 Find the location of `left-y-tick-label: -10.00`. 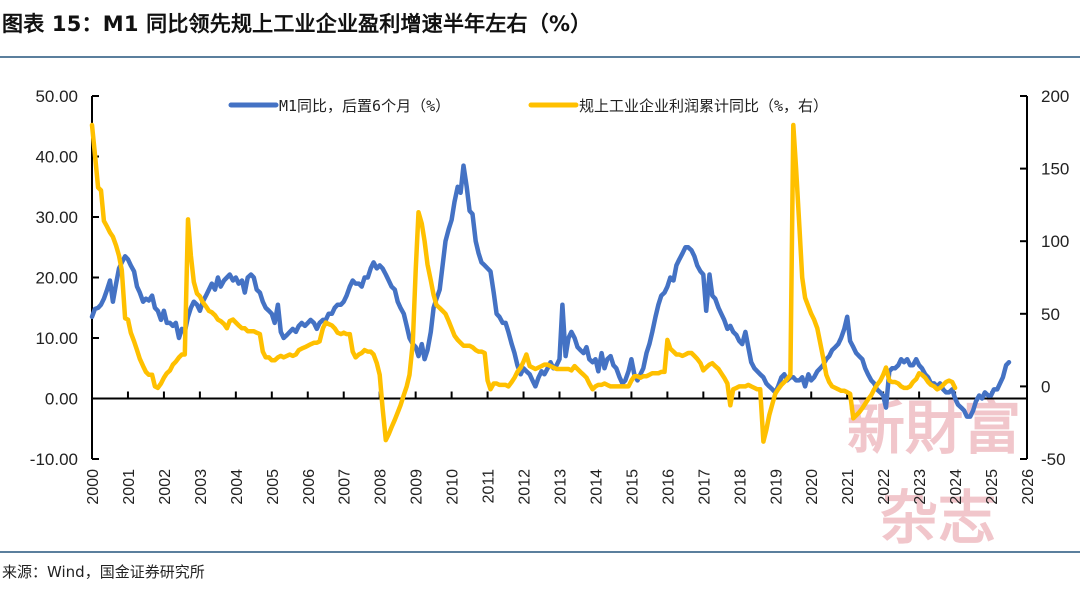

left-y-tick-label: -10.00 is located at coordinates (54, 459).